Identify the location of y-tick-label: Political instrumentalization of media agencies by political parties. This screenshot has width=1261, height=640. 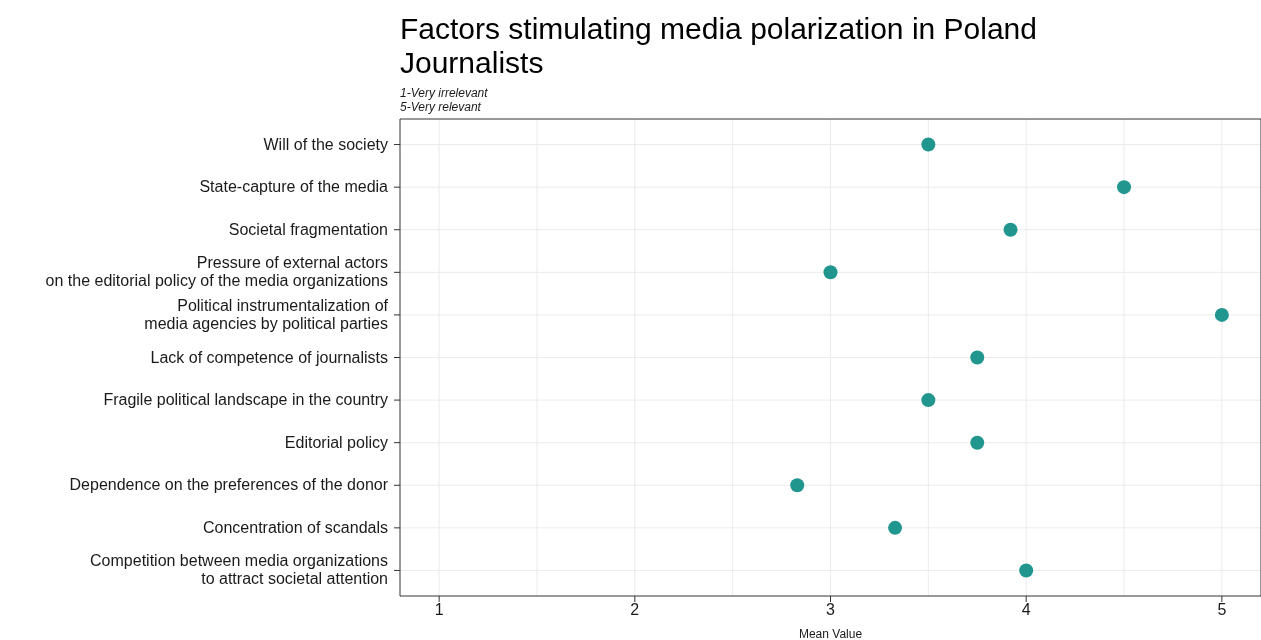
(266, 314).